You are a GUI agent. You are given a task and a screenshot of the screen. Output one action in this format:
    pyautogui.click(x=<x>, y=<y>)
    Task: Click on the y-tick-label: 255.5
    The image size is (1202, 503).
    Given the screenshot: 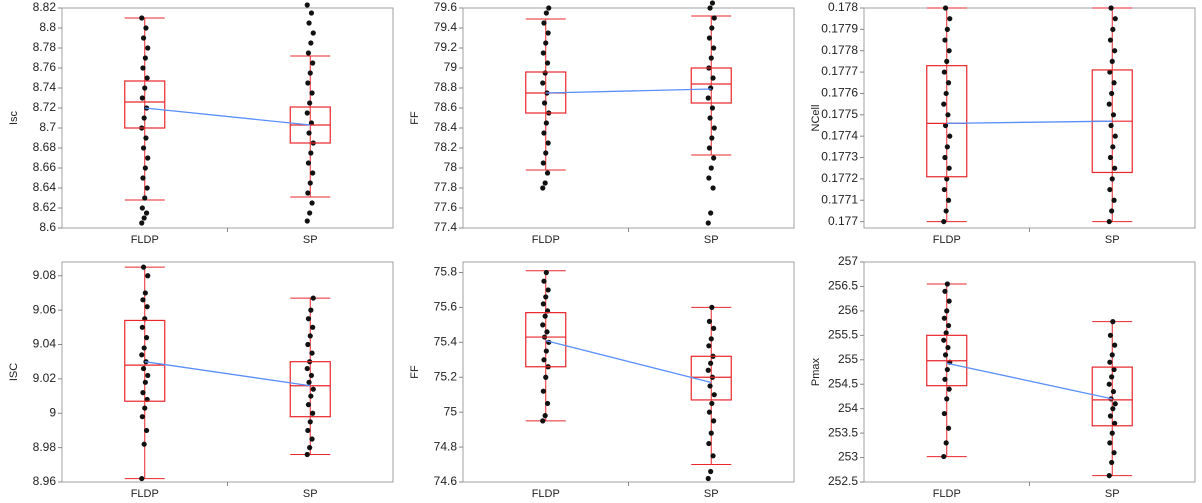 What is the action you would take?
    pyautogui.click(x=843, y=335)
    